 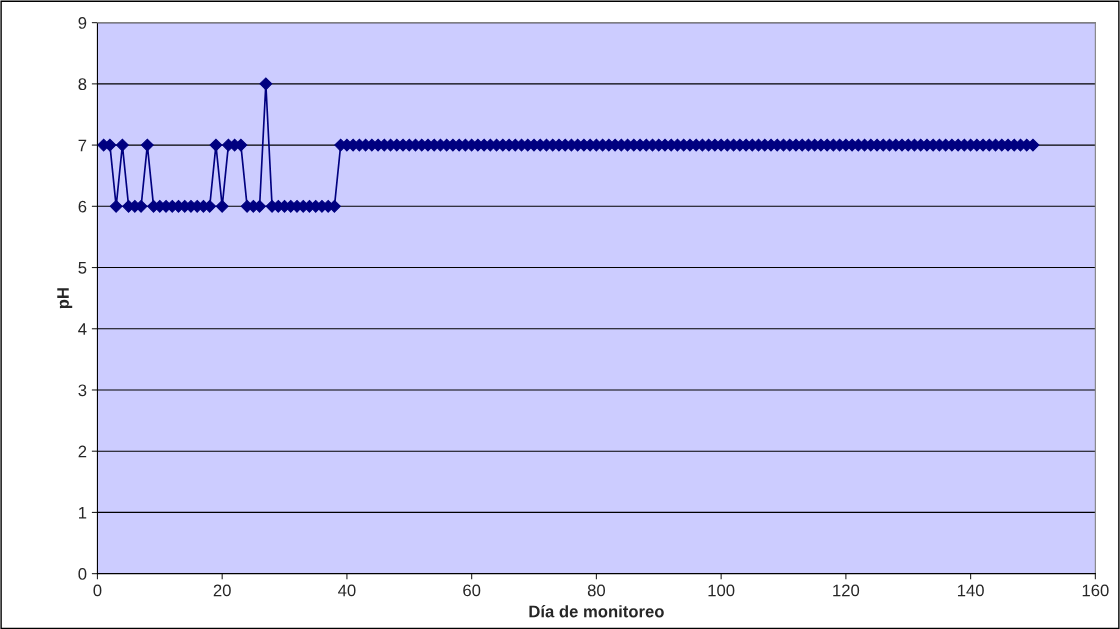 I want to click on x-tick-label: 100, so click(x=721, y=590).